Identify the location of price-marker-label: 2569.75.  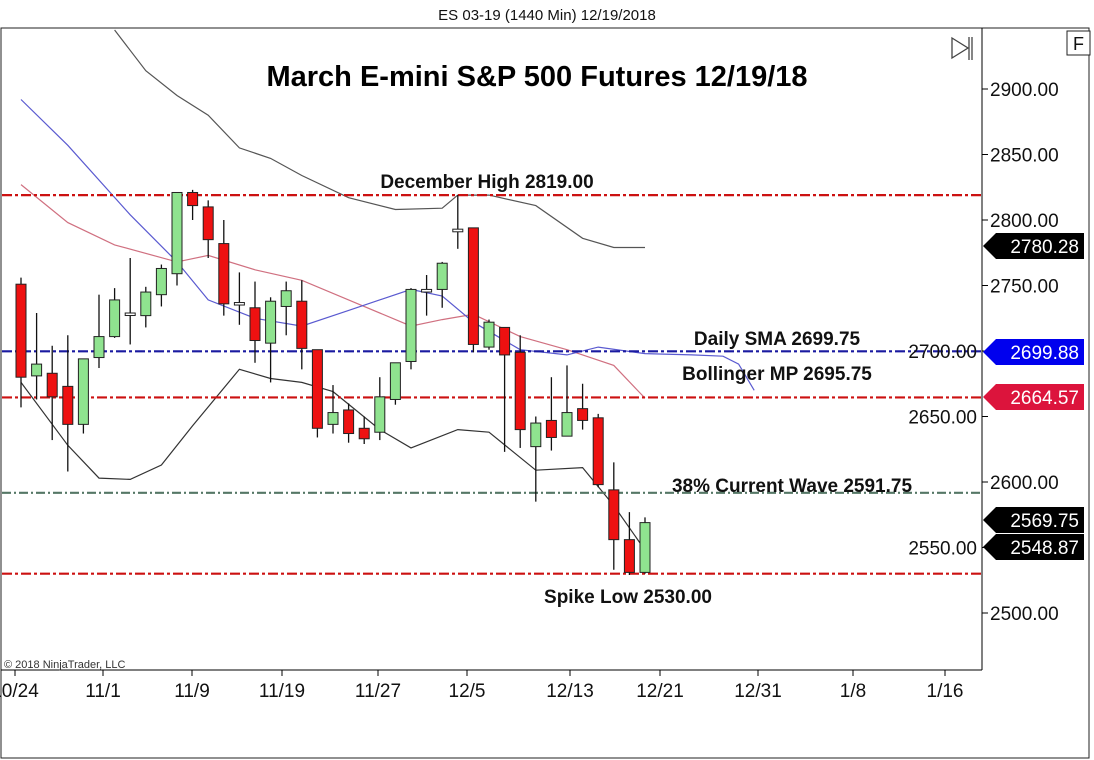
(1044, 521).